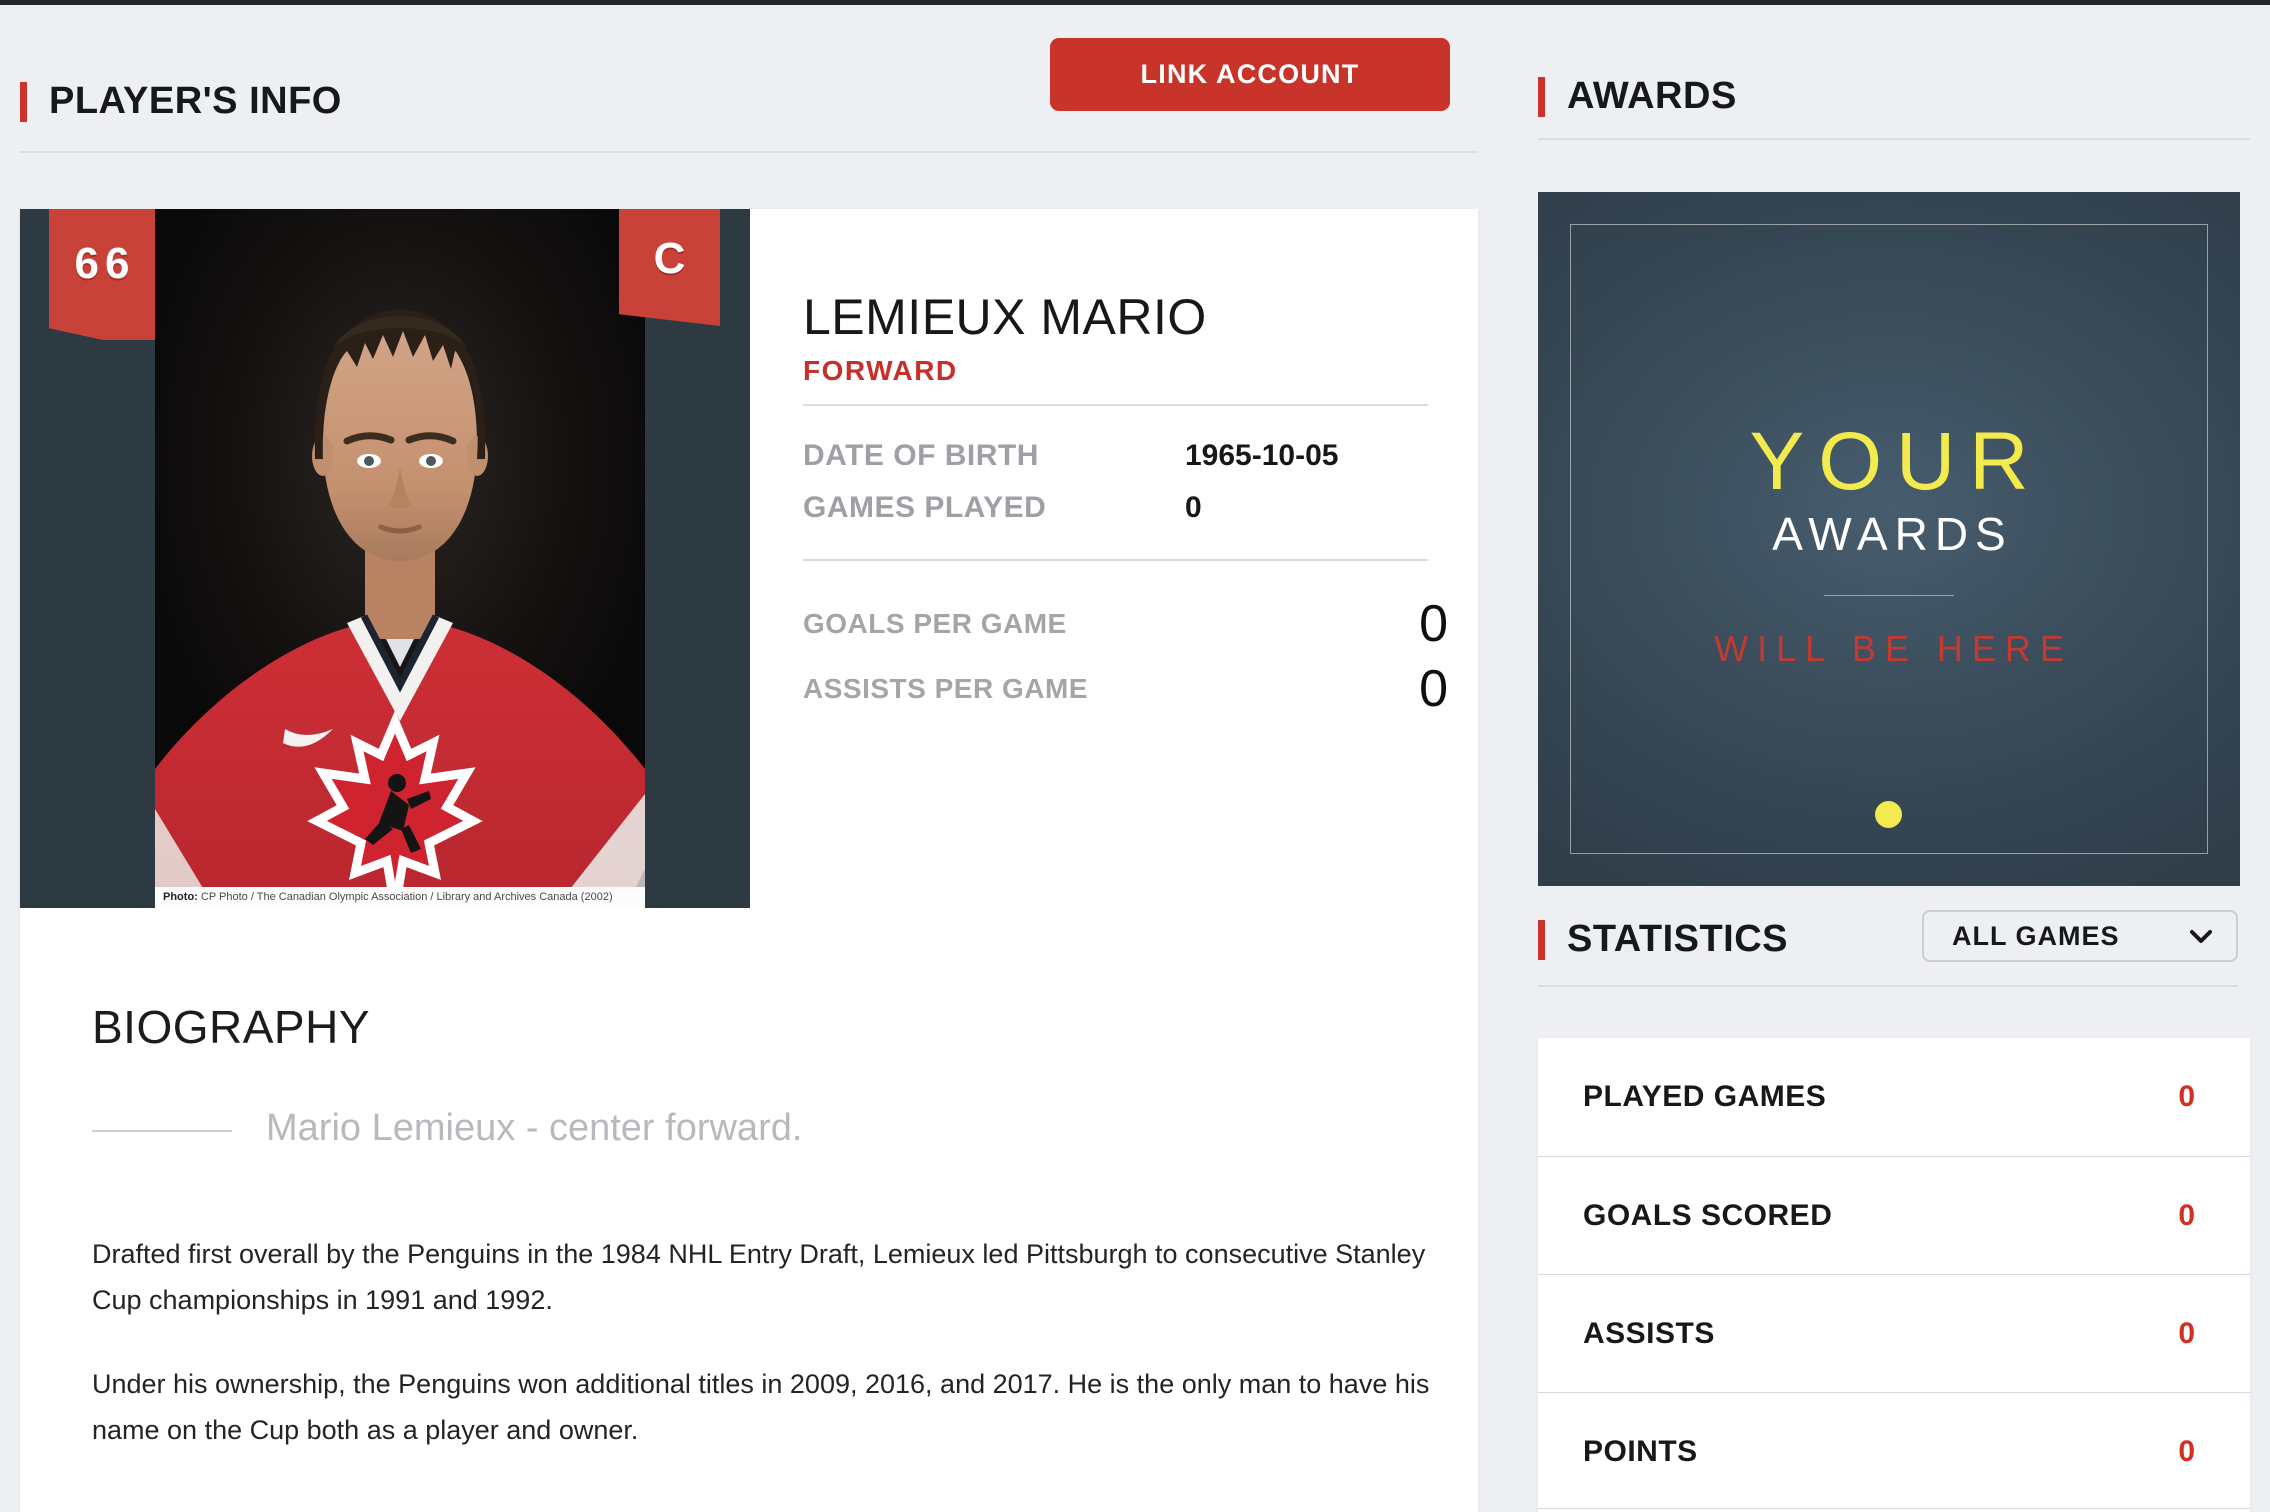 The height and width of the screenshot is (1512, 2270). I want to click on awards-empty-panel: YOUR AWARDS WILL BE HERE, so click(1889, 539).